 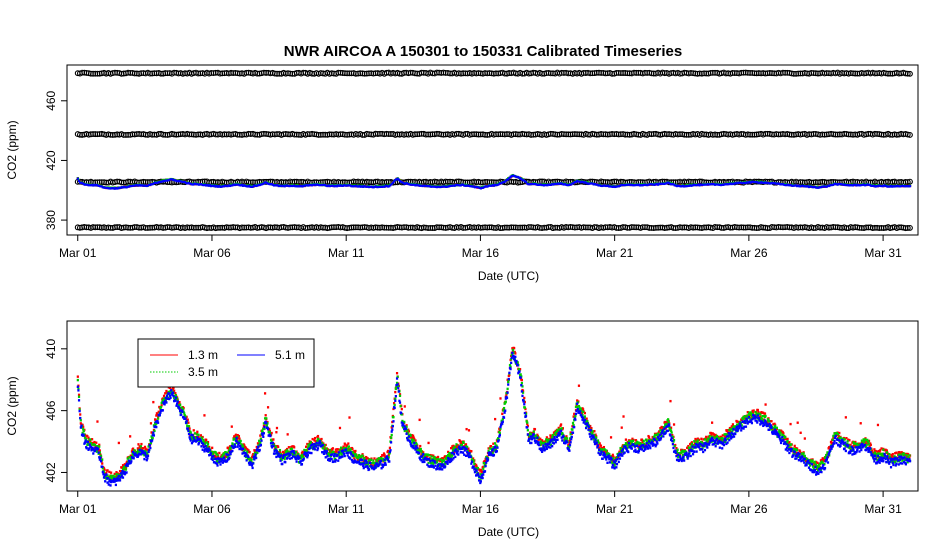 What do you see at coordinates (51, 220) in the screenshot?
I see `y-tick-label: 380` at bounding box center [51, 220].